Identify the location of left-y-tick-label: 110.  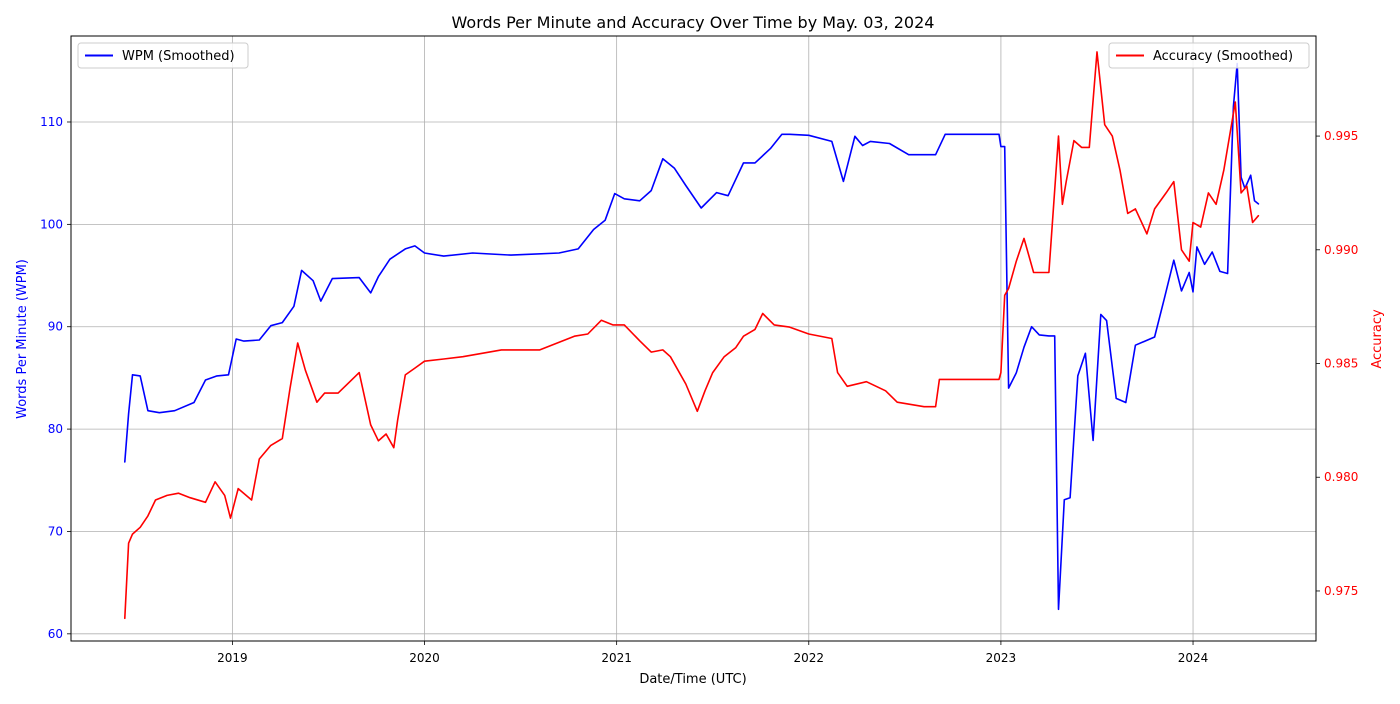
(51, 122).